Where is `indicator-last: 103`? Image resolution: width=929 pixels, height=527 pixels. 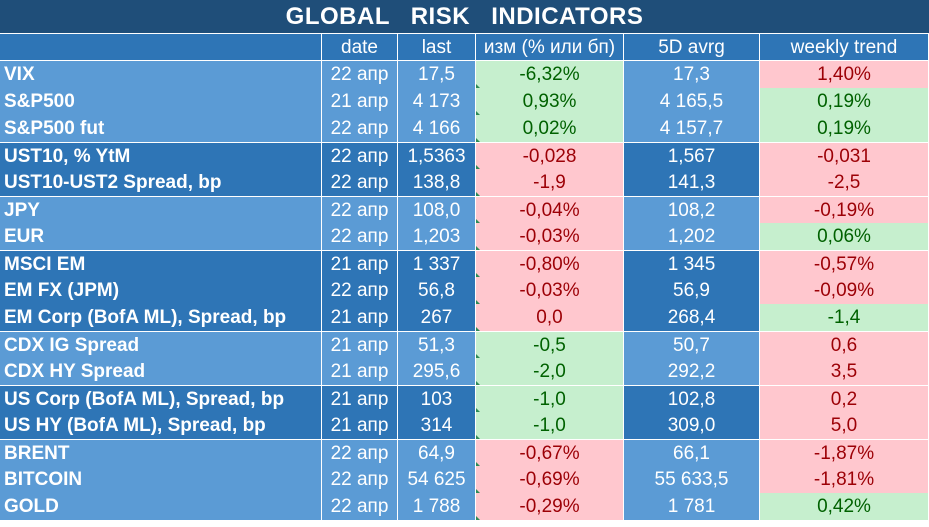 indicator-last: 103 is located at coordinates (437, 398).